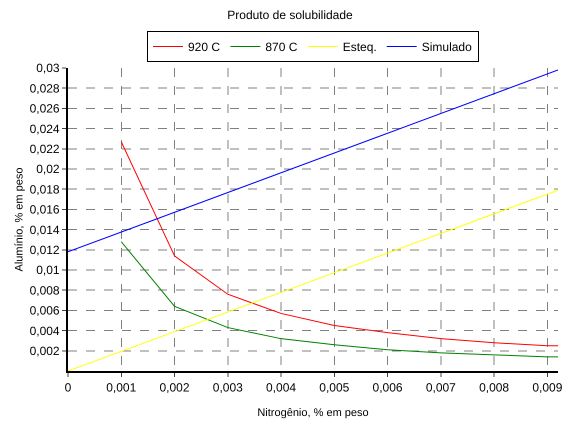 This screenshot has height=429, width=580. What do you see at coordinates (45, 250) in the screenshot?
I see `y-tick-label: 0,012` at bounding box center [45, 250].